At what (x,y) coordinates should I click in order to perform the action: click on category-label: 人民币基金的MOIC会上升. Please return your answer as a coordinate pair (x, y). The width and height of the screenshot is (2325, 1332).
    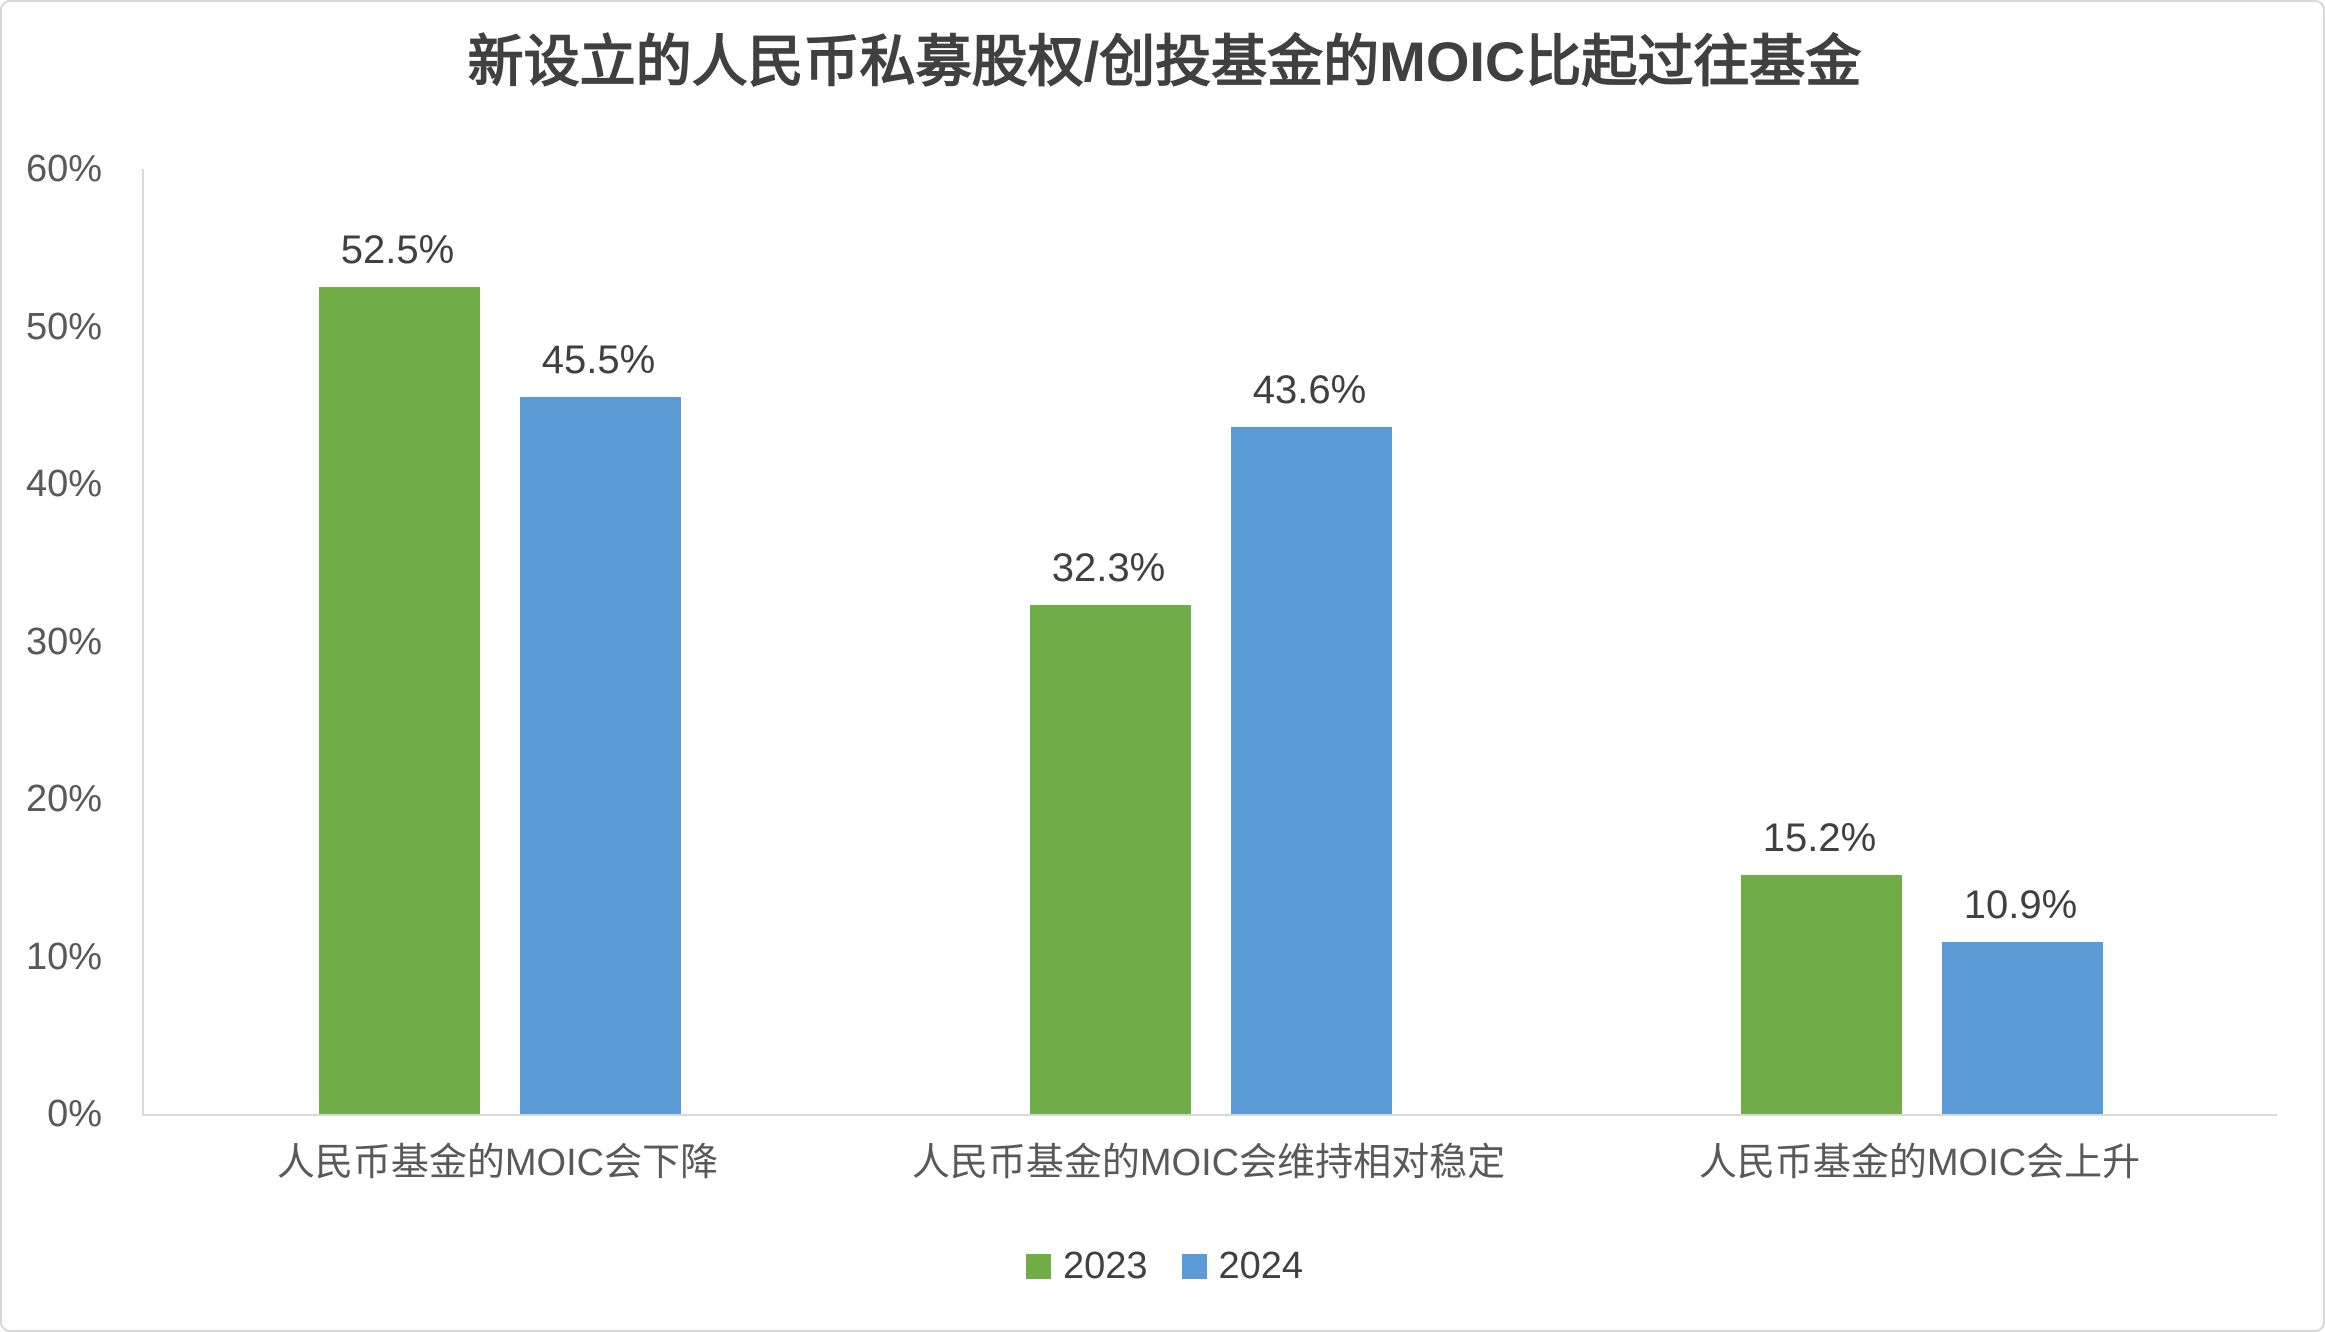
    Looking at the image, I should click on (1919, 1163).